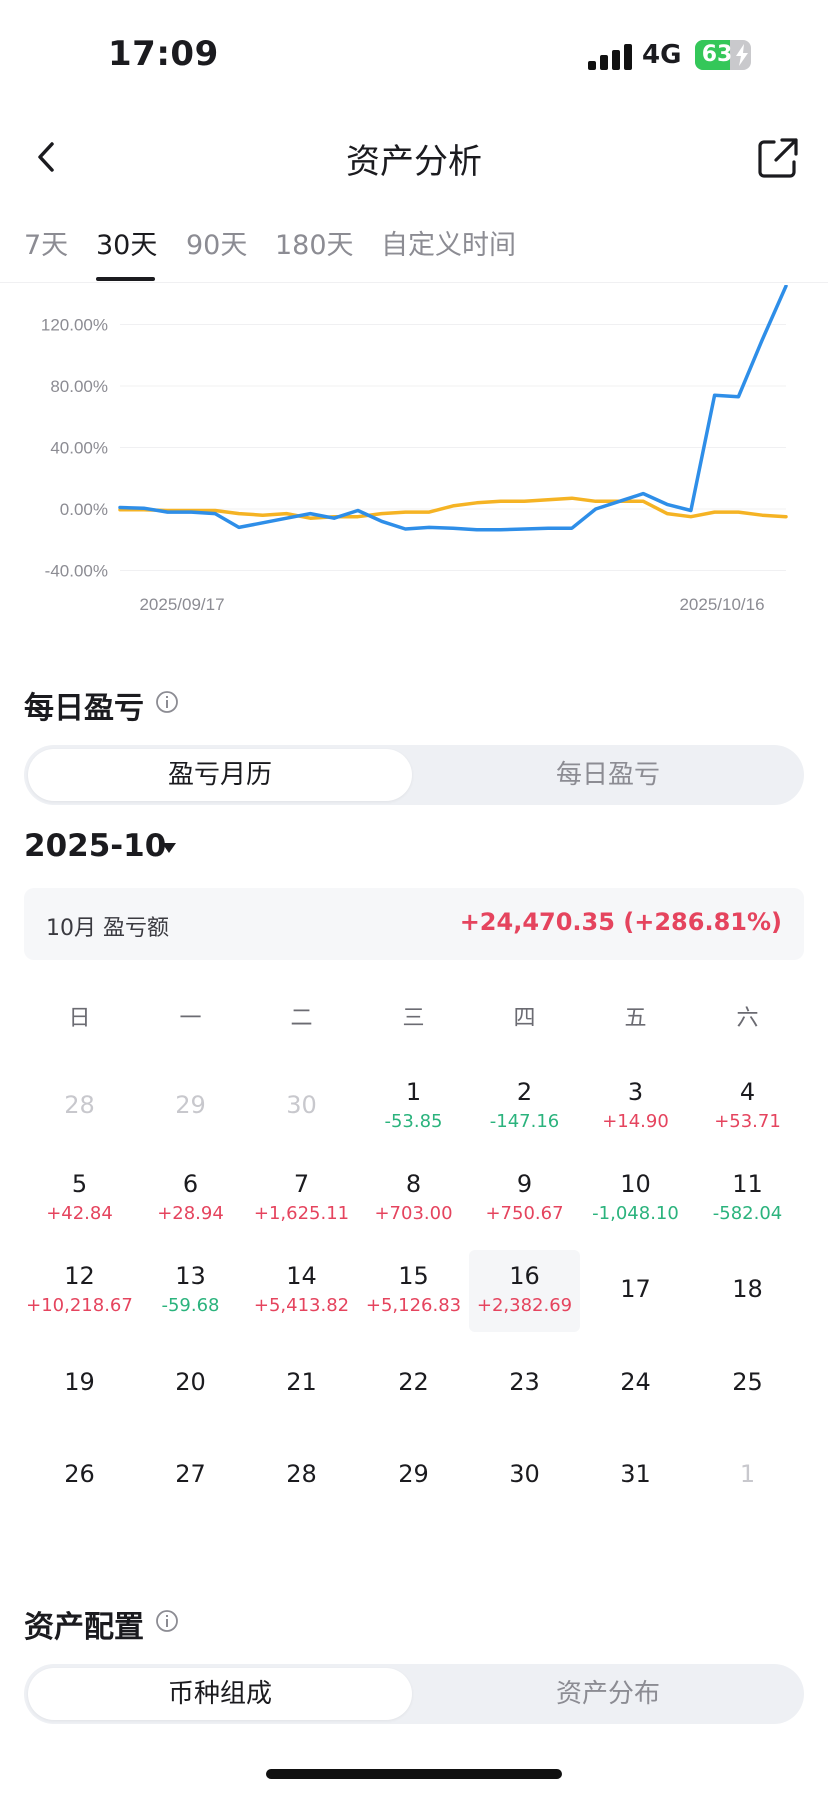 Image resolution: width=828 pixels, height=1795 pixels. What do you see at coordinates (169, 848) in the screenshot?
I see `caret-down-icon` at bounding box center [169, 848].